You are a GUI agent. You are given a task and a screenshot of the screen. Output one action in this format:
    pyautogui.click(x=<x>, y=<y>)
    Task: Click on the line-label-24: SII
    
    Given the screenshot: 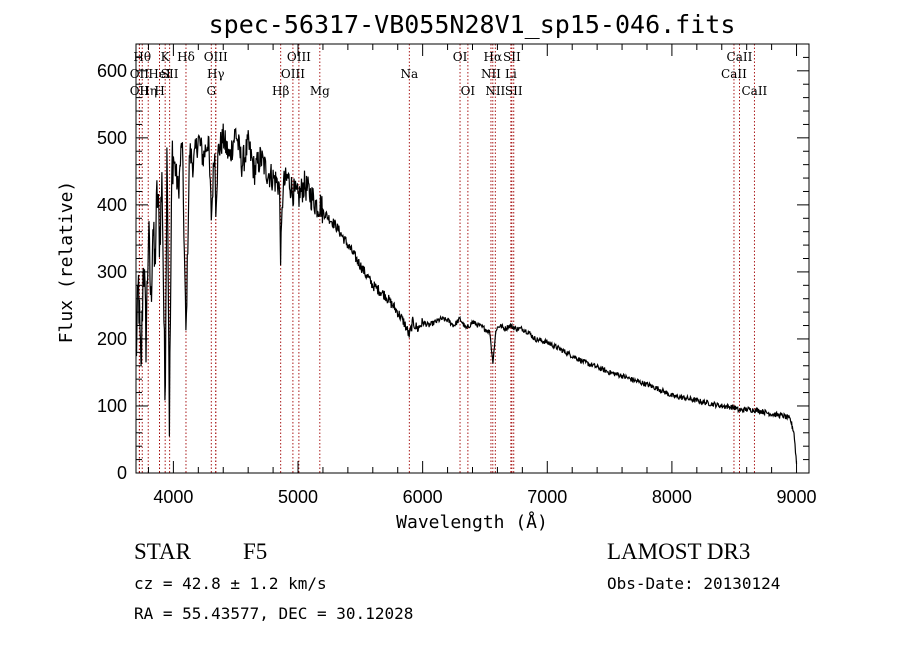 What is the action you would take?
    pyautogui.click(x=514, y=91)
    